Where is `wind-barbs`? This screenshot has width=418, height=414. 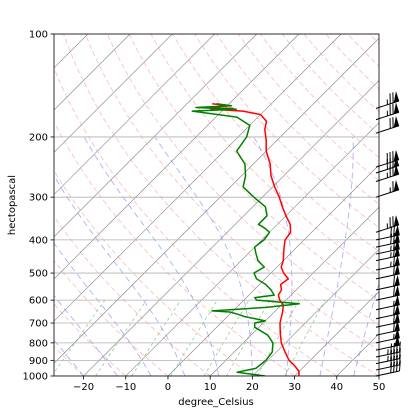
wind-barbs is located at coordinates (388, 234).